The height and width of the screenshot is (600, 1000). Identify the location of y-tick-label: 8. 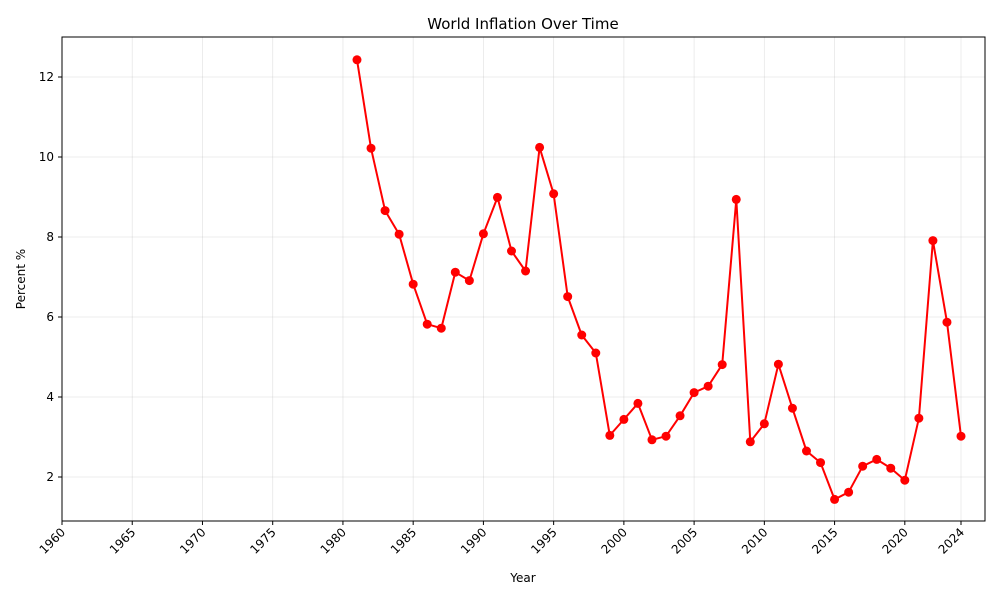
(50, 237).